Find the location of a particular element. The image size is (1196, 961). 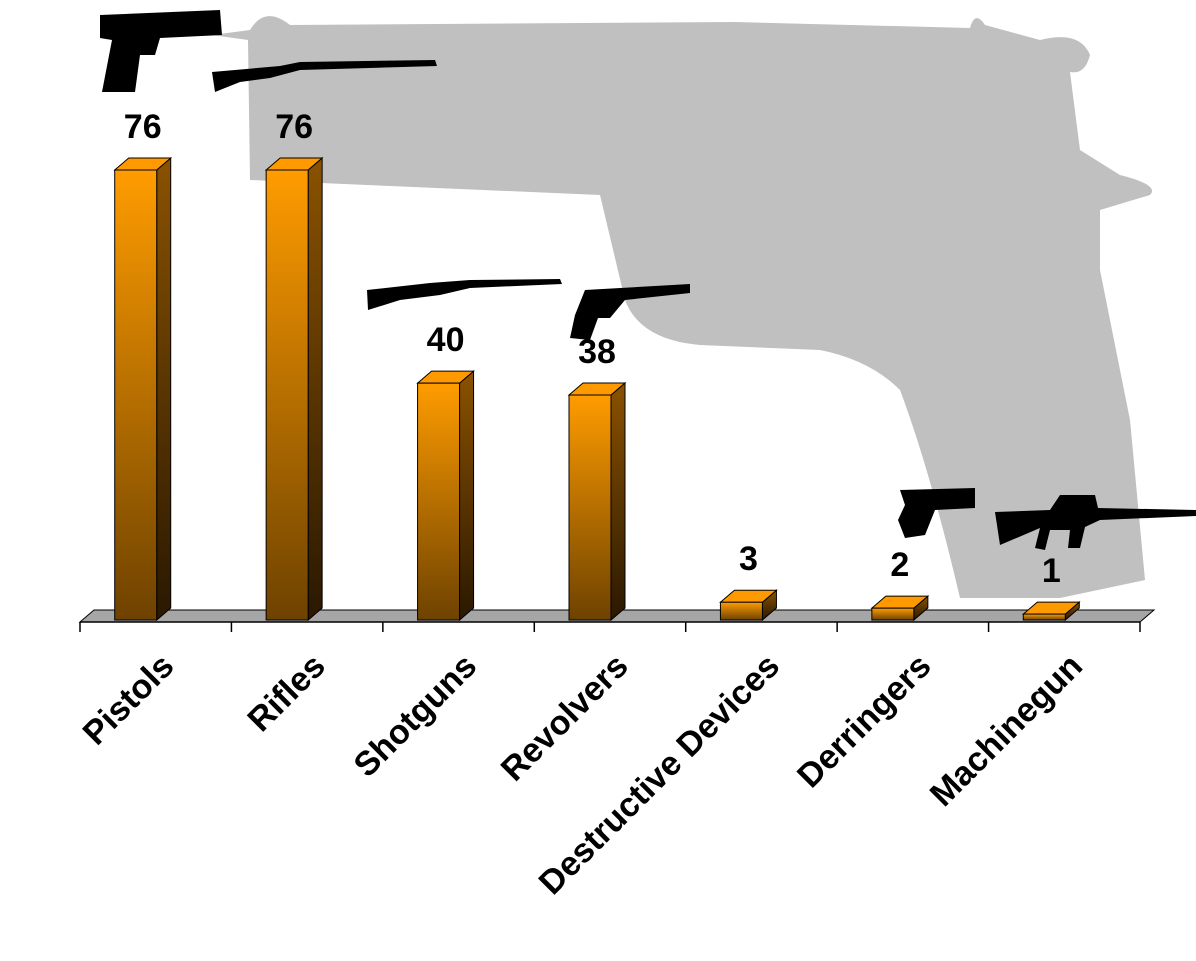

value-label: 2 is located at coordinates (899, 565).